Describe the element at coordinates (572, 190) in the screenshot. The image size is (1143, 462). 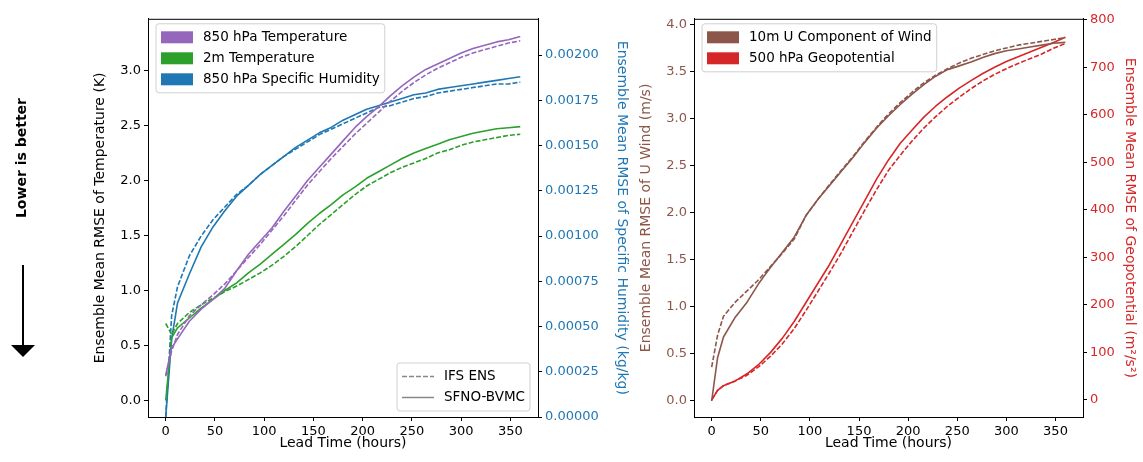
I see `y2-tick-label: 0.00125` at that location.